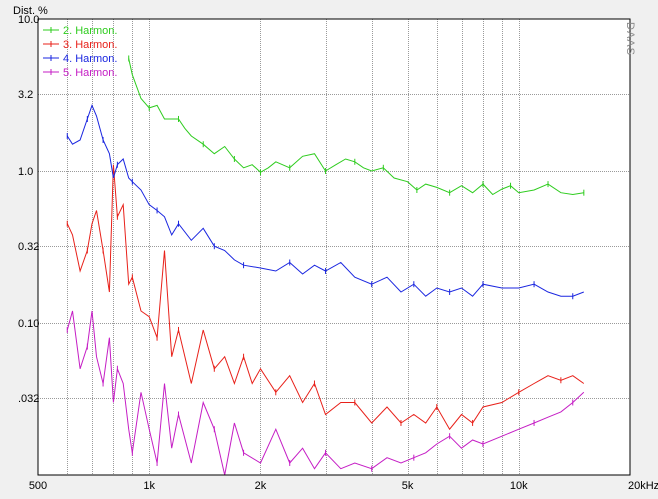 The width and height of the screenshot is (658, 499). I want to click on x-tick-label: 1k, so click(149, 486).